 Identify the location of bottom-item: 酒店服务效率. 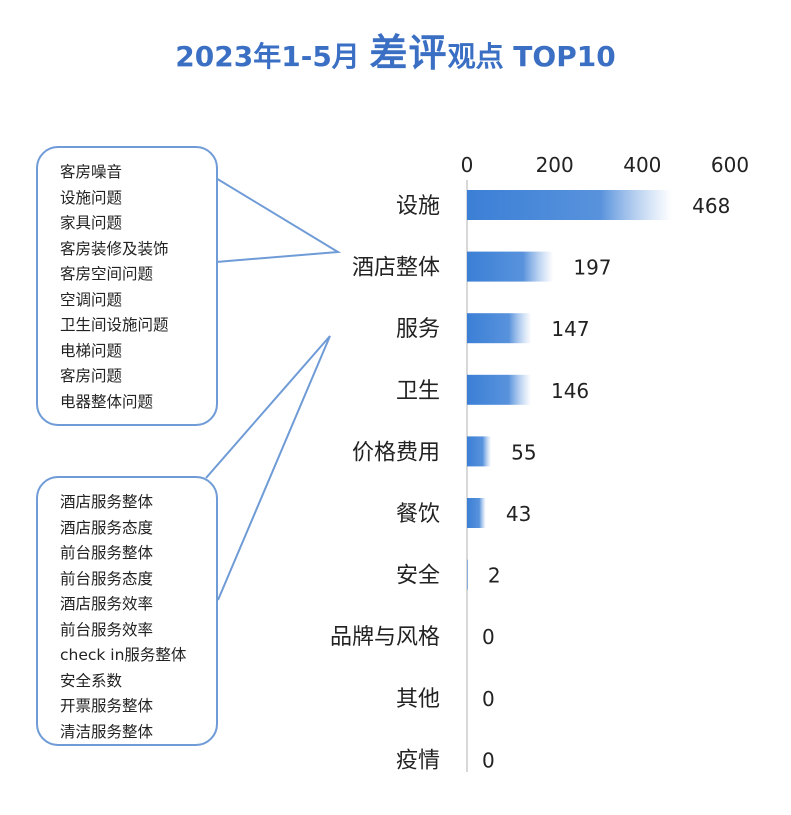
(107, 604).